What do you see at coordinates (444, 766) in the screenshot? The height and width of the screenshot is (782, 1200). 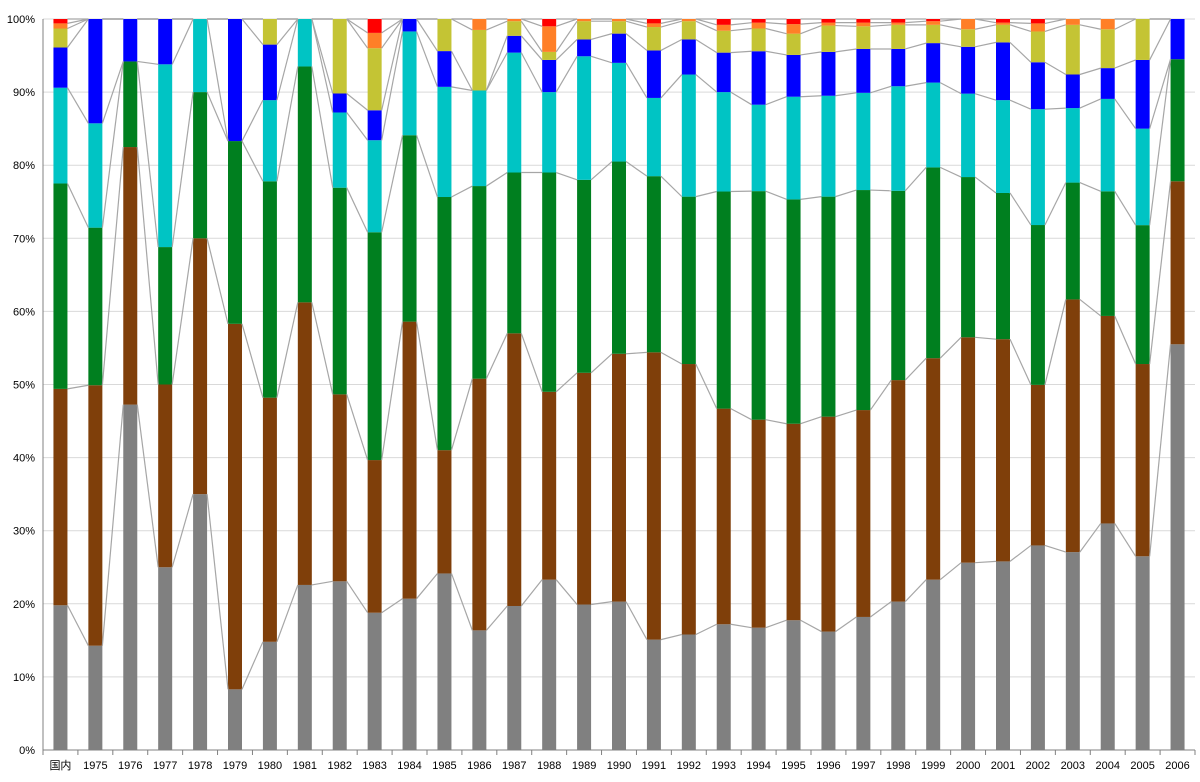 I see `x-tick-label: 1985` at bounding box center [444, 766].